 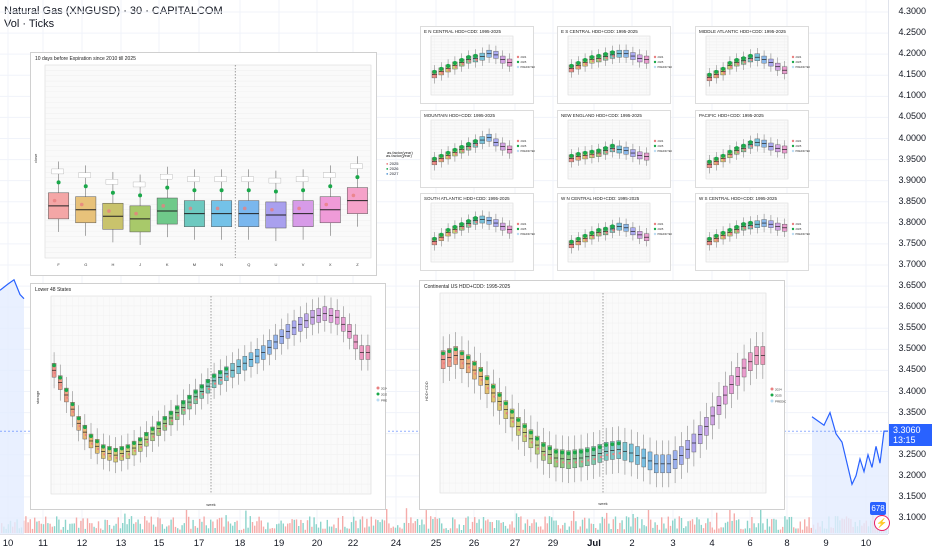 What do you see at coordinates (912, 137) in the screenshot?
I see `price-tick-label: 4.0000` at bounding box center [912, 137].